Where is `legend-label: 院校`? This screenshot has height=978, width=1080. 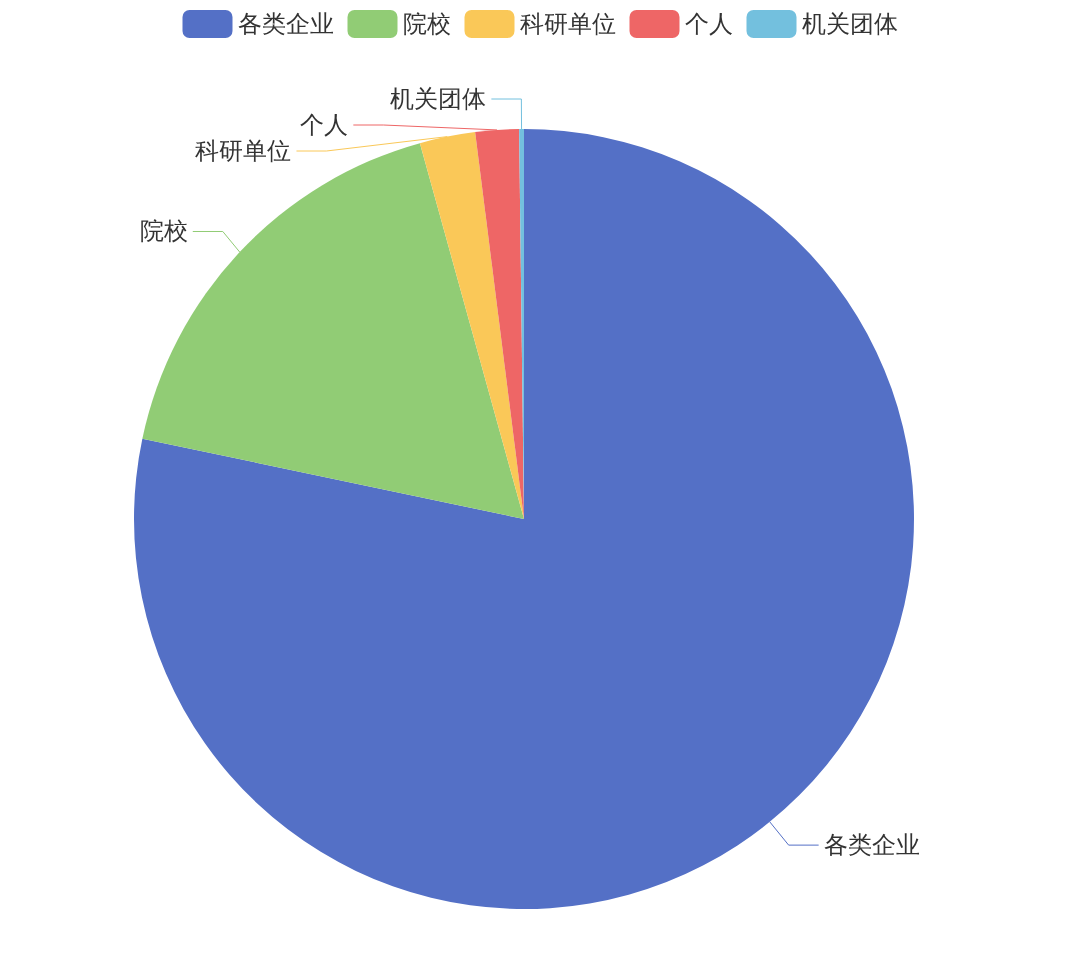
legend-label: 院校 is located at coordinates (426, 24).